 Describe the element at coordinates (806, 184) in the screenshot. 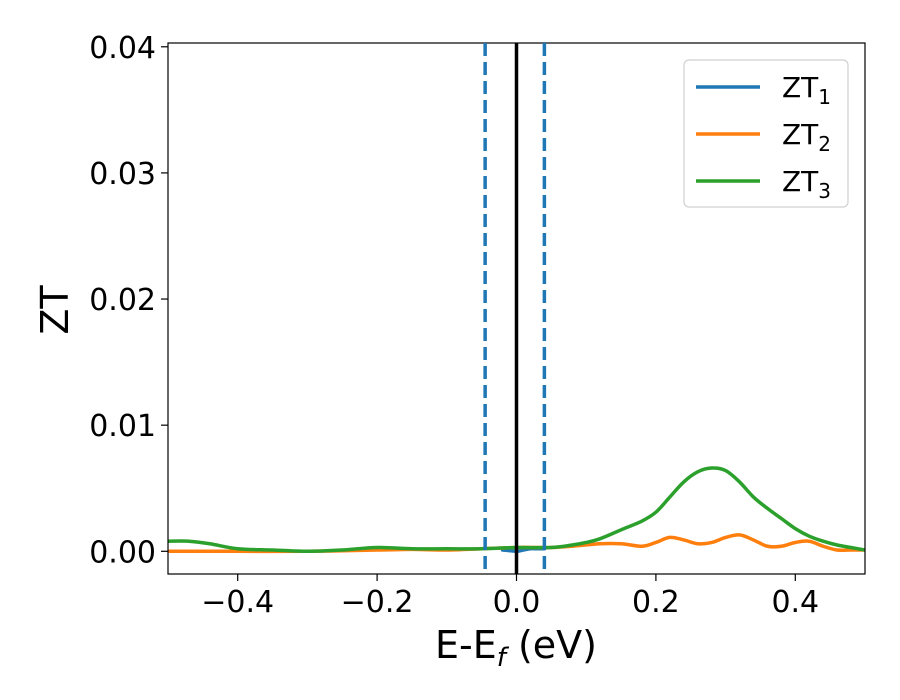

I see `legend-label-3: ZT3` at that location.